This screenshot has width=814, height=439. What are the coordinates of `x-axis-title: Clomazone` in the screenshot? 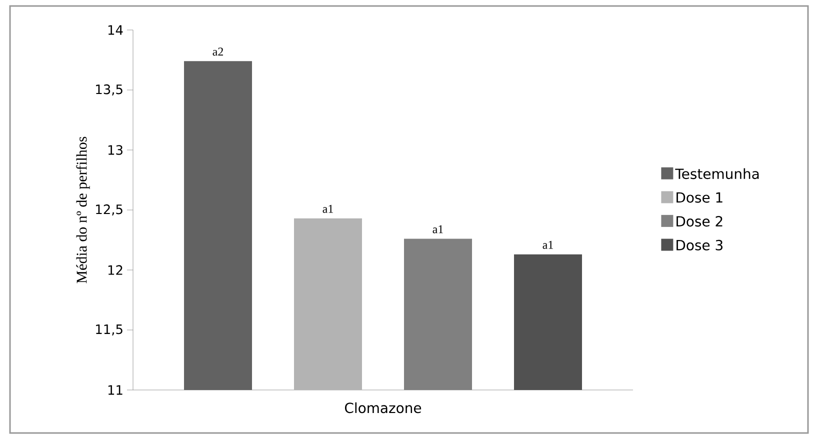 It's located at (383, 408).